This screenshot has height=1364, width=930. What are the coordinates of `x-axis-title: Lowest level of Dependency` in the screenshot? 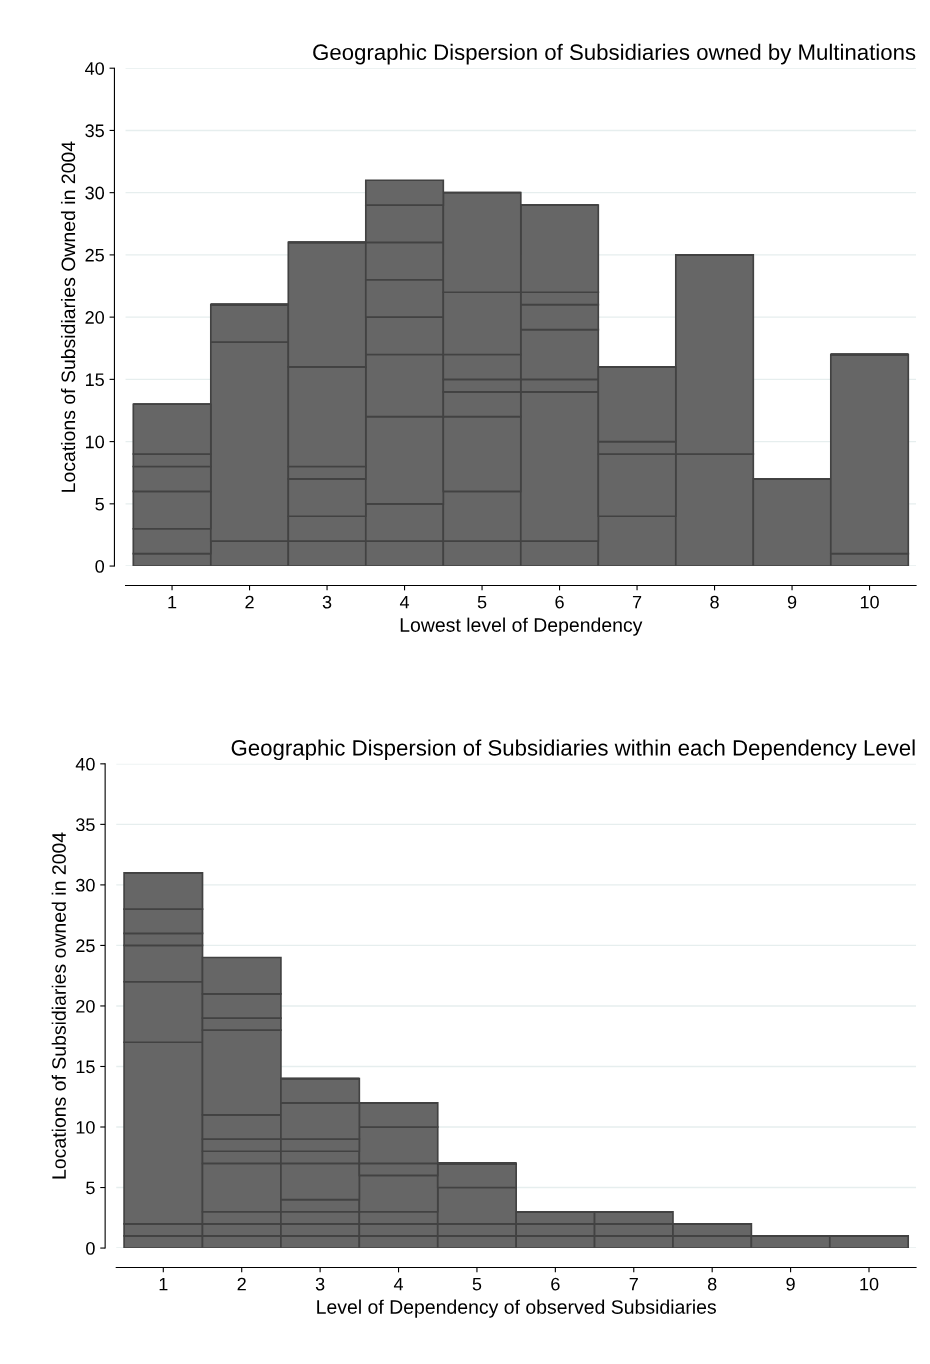 It's located at (521, 626).